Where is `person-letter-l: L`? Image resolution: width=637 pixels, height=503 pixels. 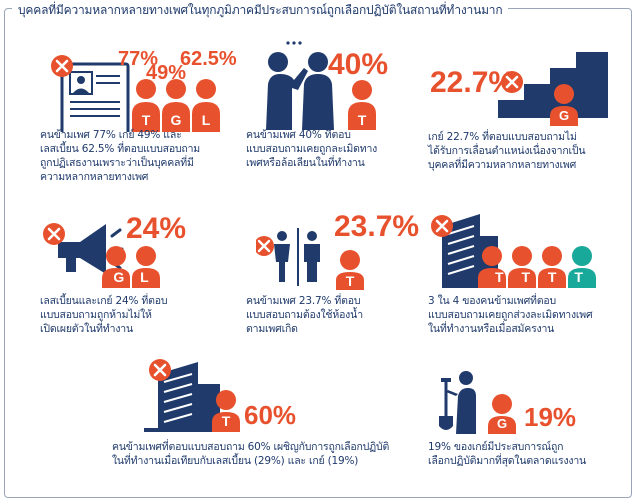
person-letter-l: L is located at coordinates (206, 120).